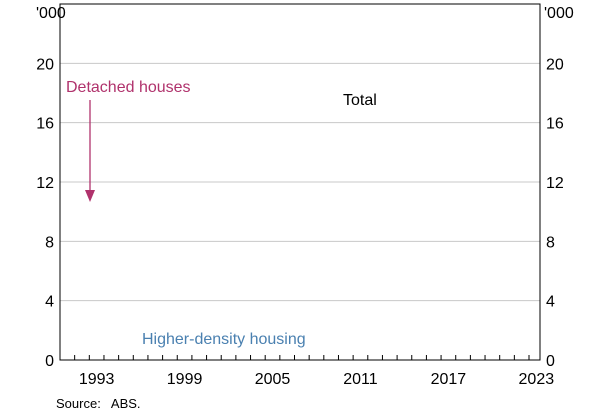 This screenshot has width=601, height=417. What do you see at coordinates (307, 371) in the screenshot?
I see `x-axis-ticks: 1993 1999 2005 2011 2017 2023` at bounding box center [307, 371].